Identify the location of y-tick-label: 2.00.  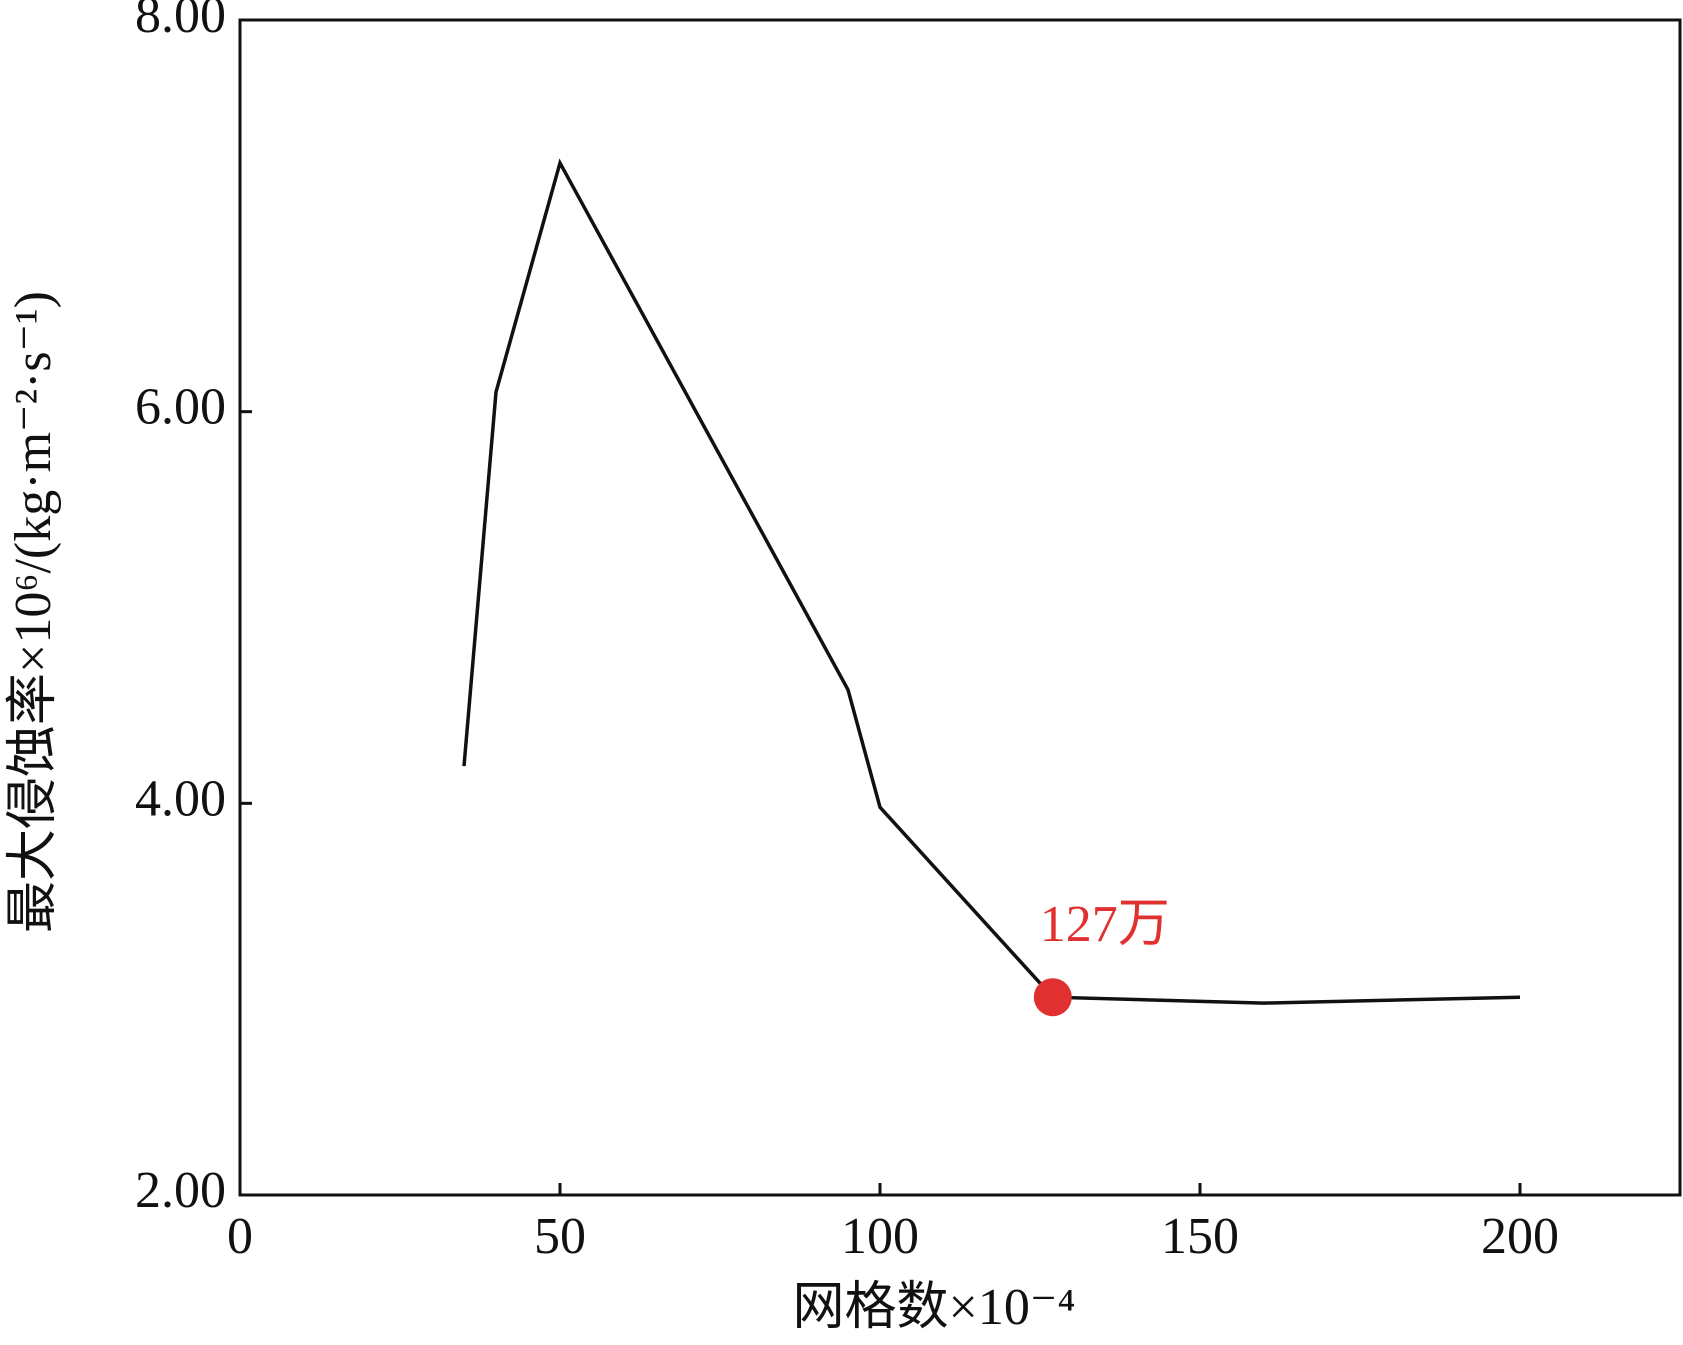
(180, 1190).